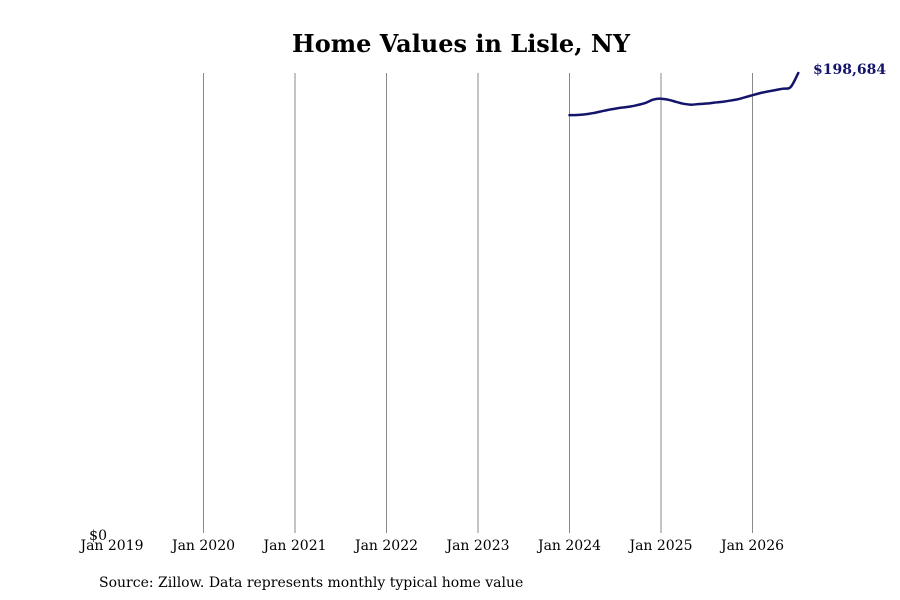 The height and width of the screenshot is (600, 900). Describe the element at coordinates (476, 546) in the screenshot. I see `x-tick-label: Jan 2023` at that location.